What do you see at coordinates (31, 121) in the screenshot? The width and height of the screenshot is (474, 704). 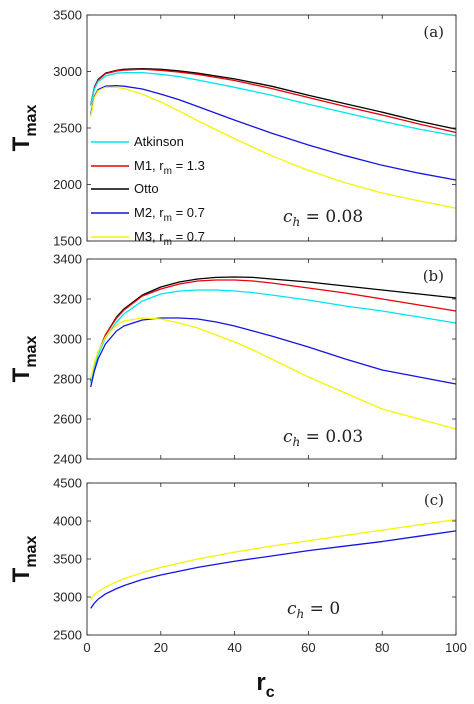 I see `y-axis-label-sub-a: max` at bounding box center [31, 121].